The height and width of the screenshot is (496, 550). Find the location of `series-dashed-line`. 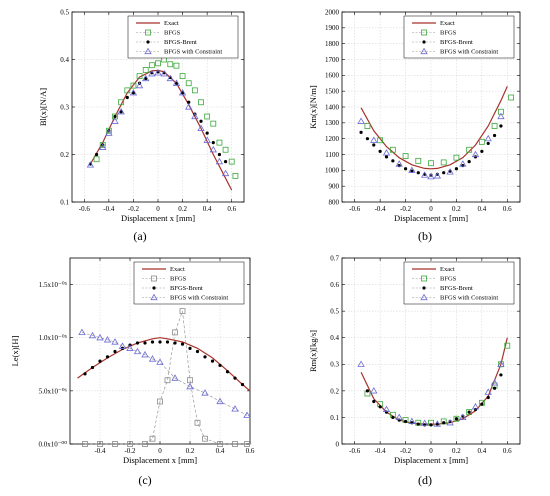

series-dashed-line is located at coordinates (164, 374).